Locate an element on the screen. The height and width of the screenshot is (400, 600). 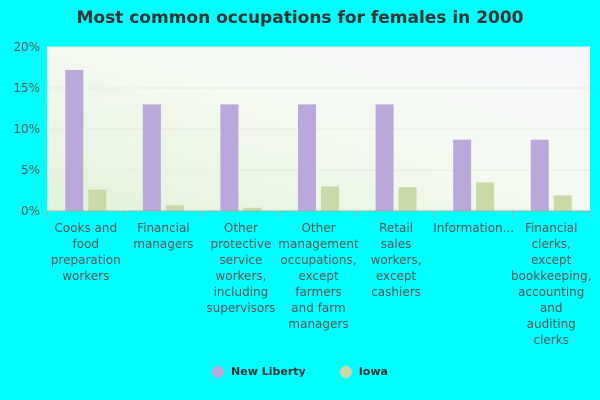
legend-swatch-iowa is located at coordinates (345, 371).